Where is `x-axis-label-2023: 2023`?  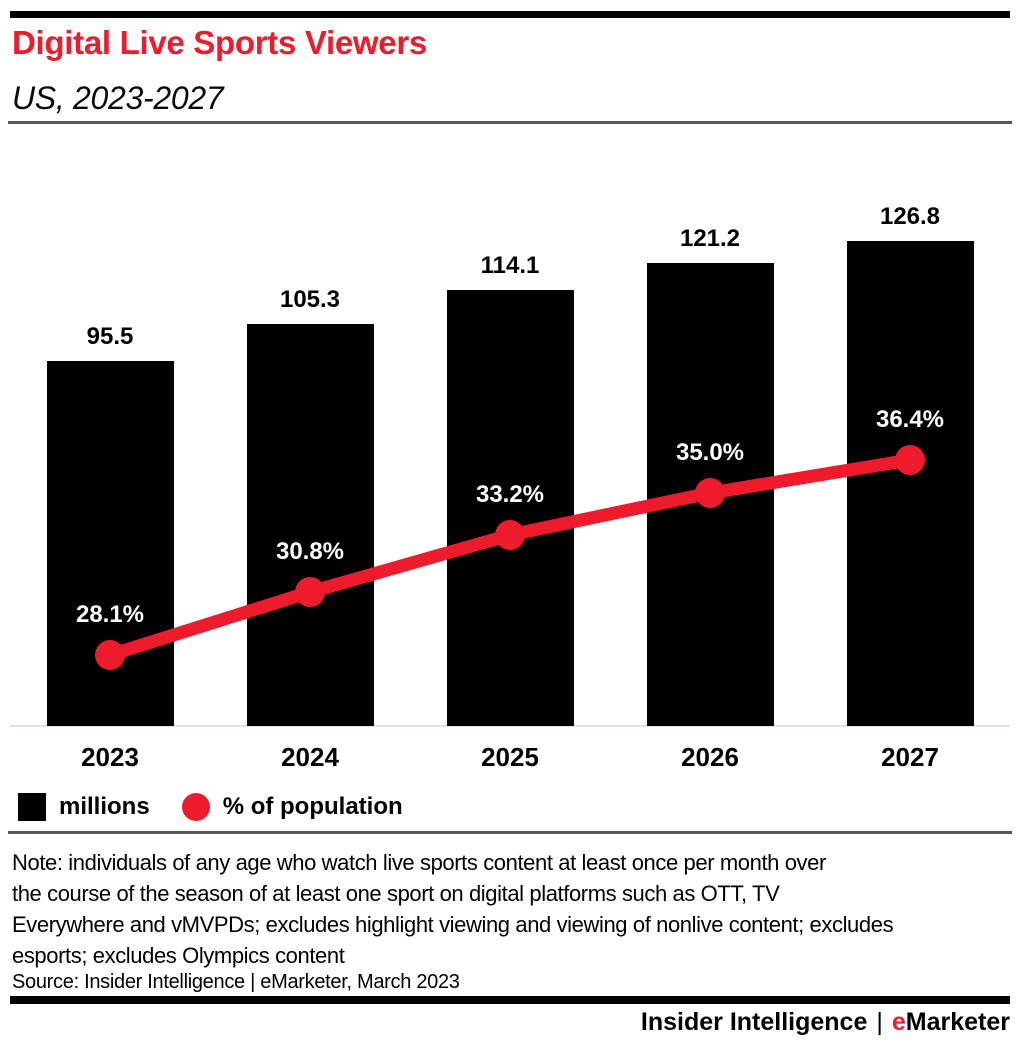
x-axis-label-2023: 2023 is located at coordinates (110, 757).